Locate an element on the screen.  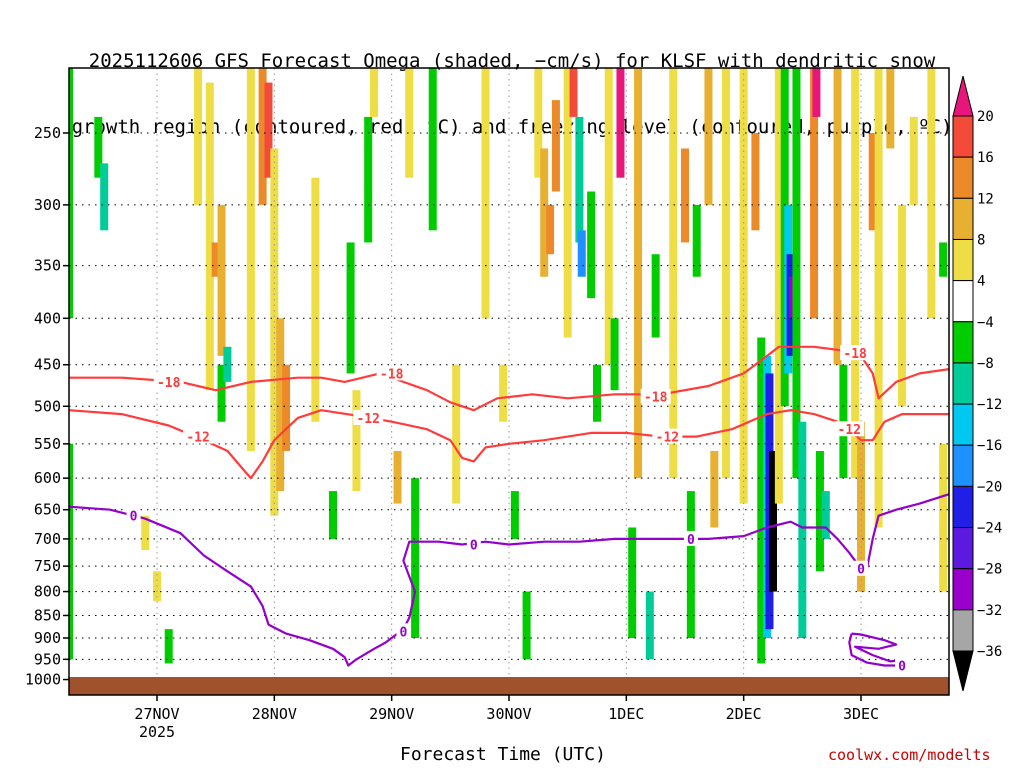
colorbar-label: 16 is located at coordinates (985, 158).